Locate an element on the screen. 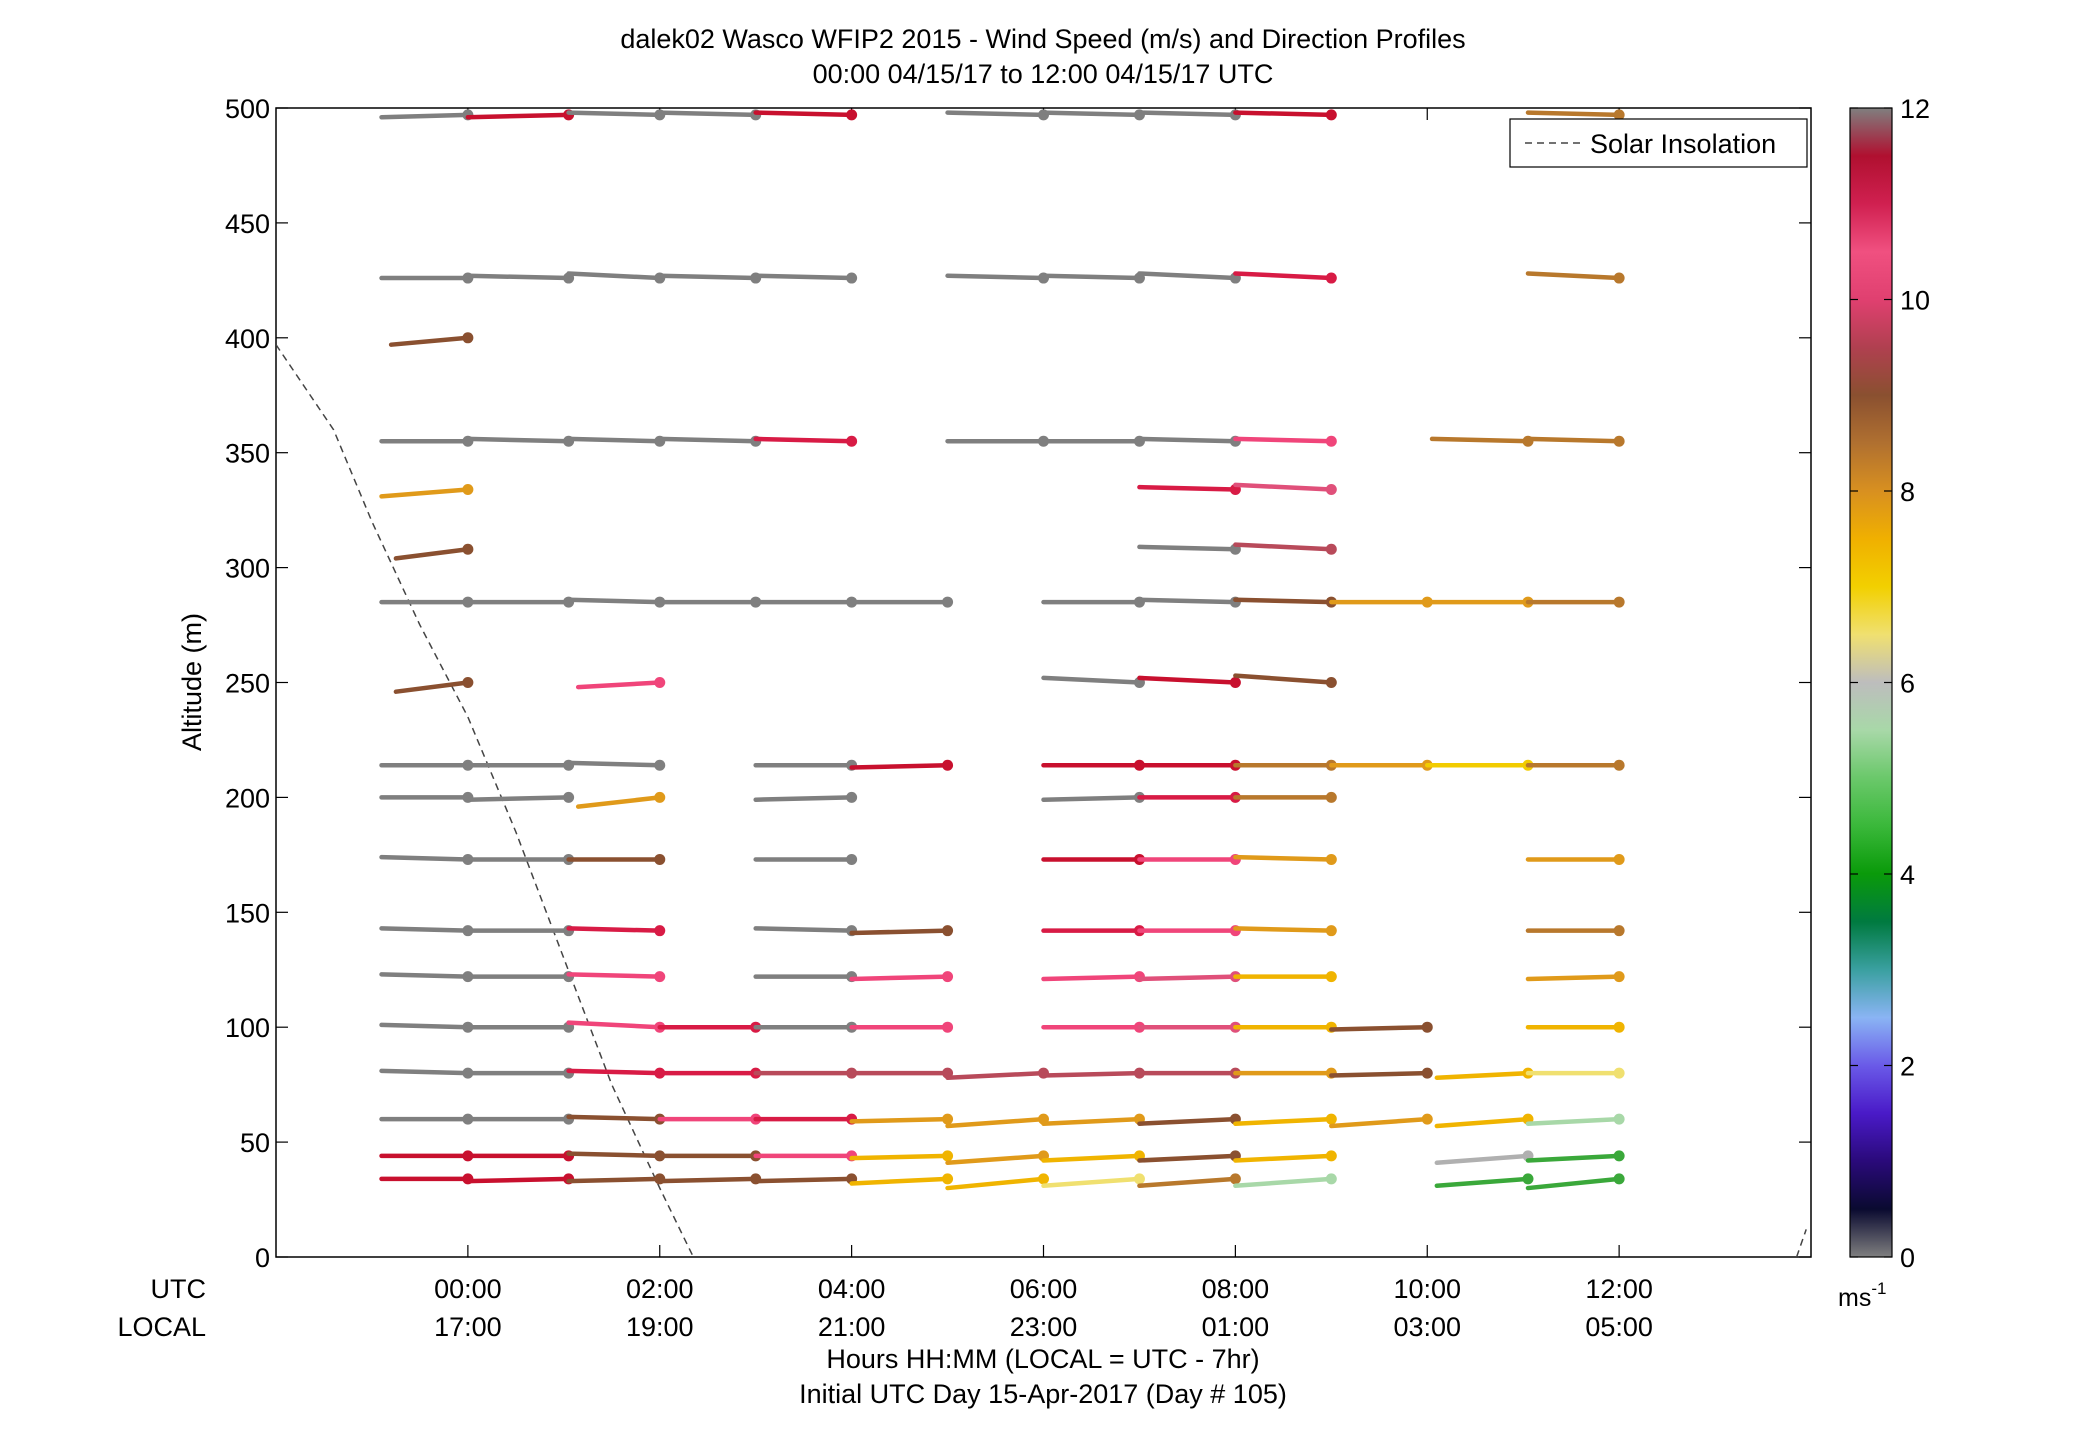 Image resolution: width=2098 pixels, height=1430 pixels. y-tick-label: 250 is located at coordinates (247, 684).